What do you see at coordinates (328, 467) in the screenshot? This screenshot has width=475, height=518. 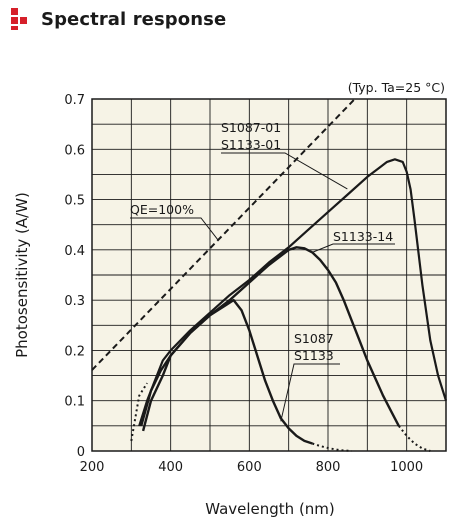 I see `x-tick-label: 800` at bounding box center [328, 467].